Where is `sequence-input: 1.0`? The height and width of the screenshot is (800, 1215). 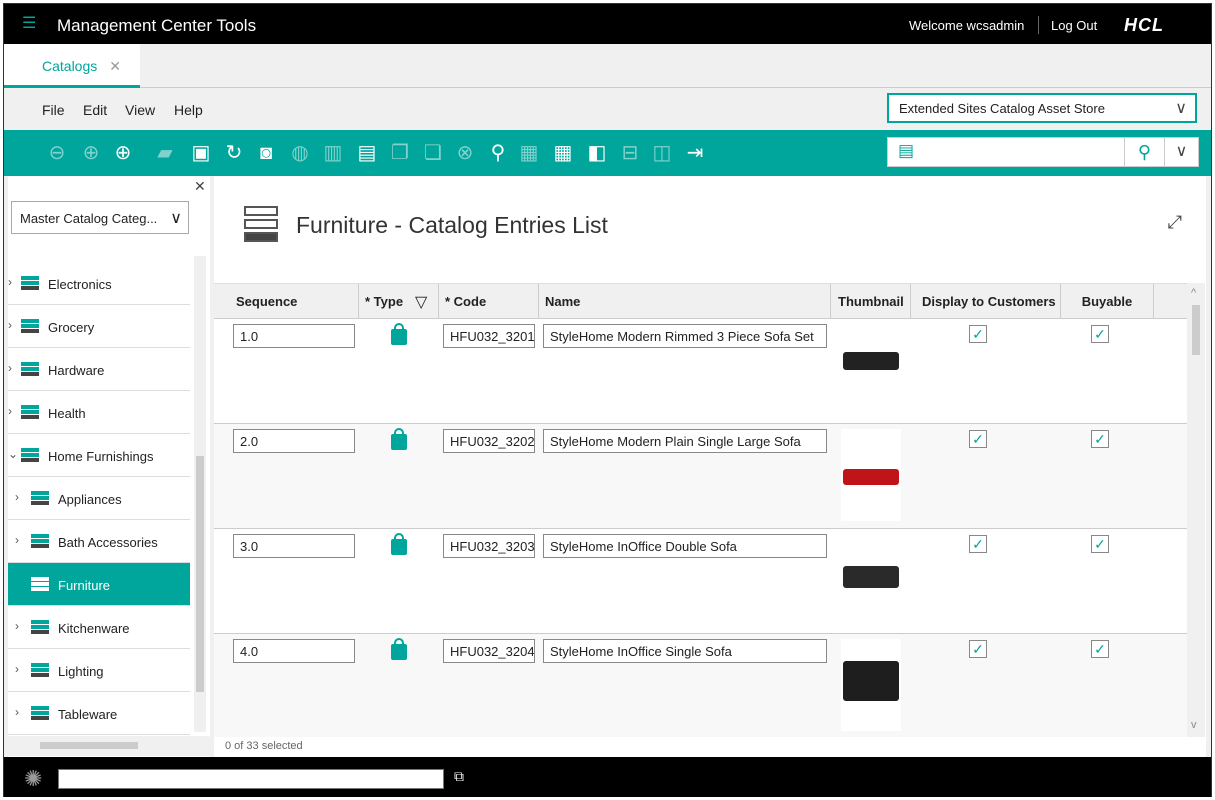 sequence-input: 1.0 is located at coordinates (294, 336).